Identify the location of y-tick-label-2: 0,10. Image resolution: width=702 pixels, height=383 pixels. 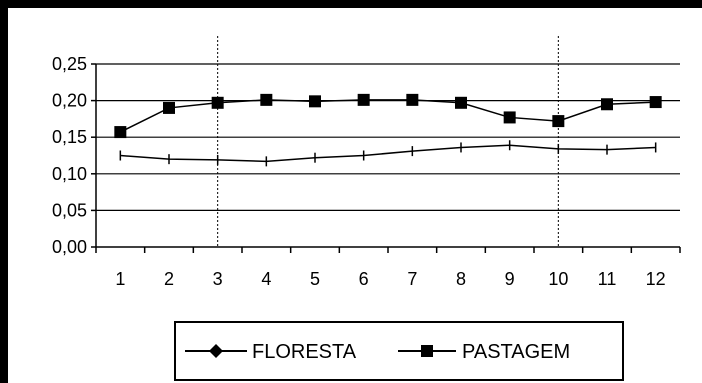
(69, 174).